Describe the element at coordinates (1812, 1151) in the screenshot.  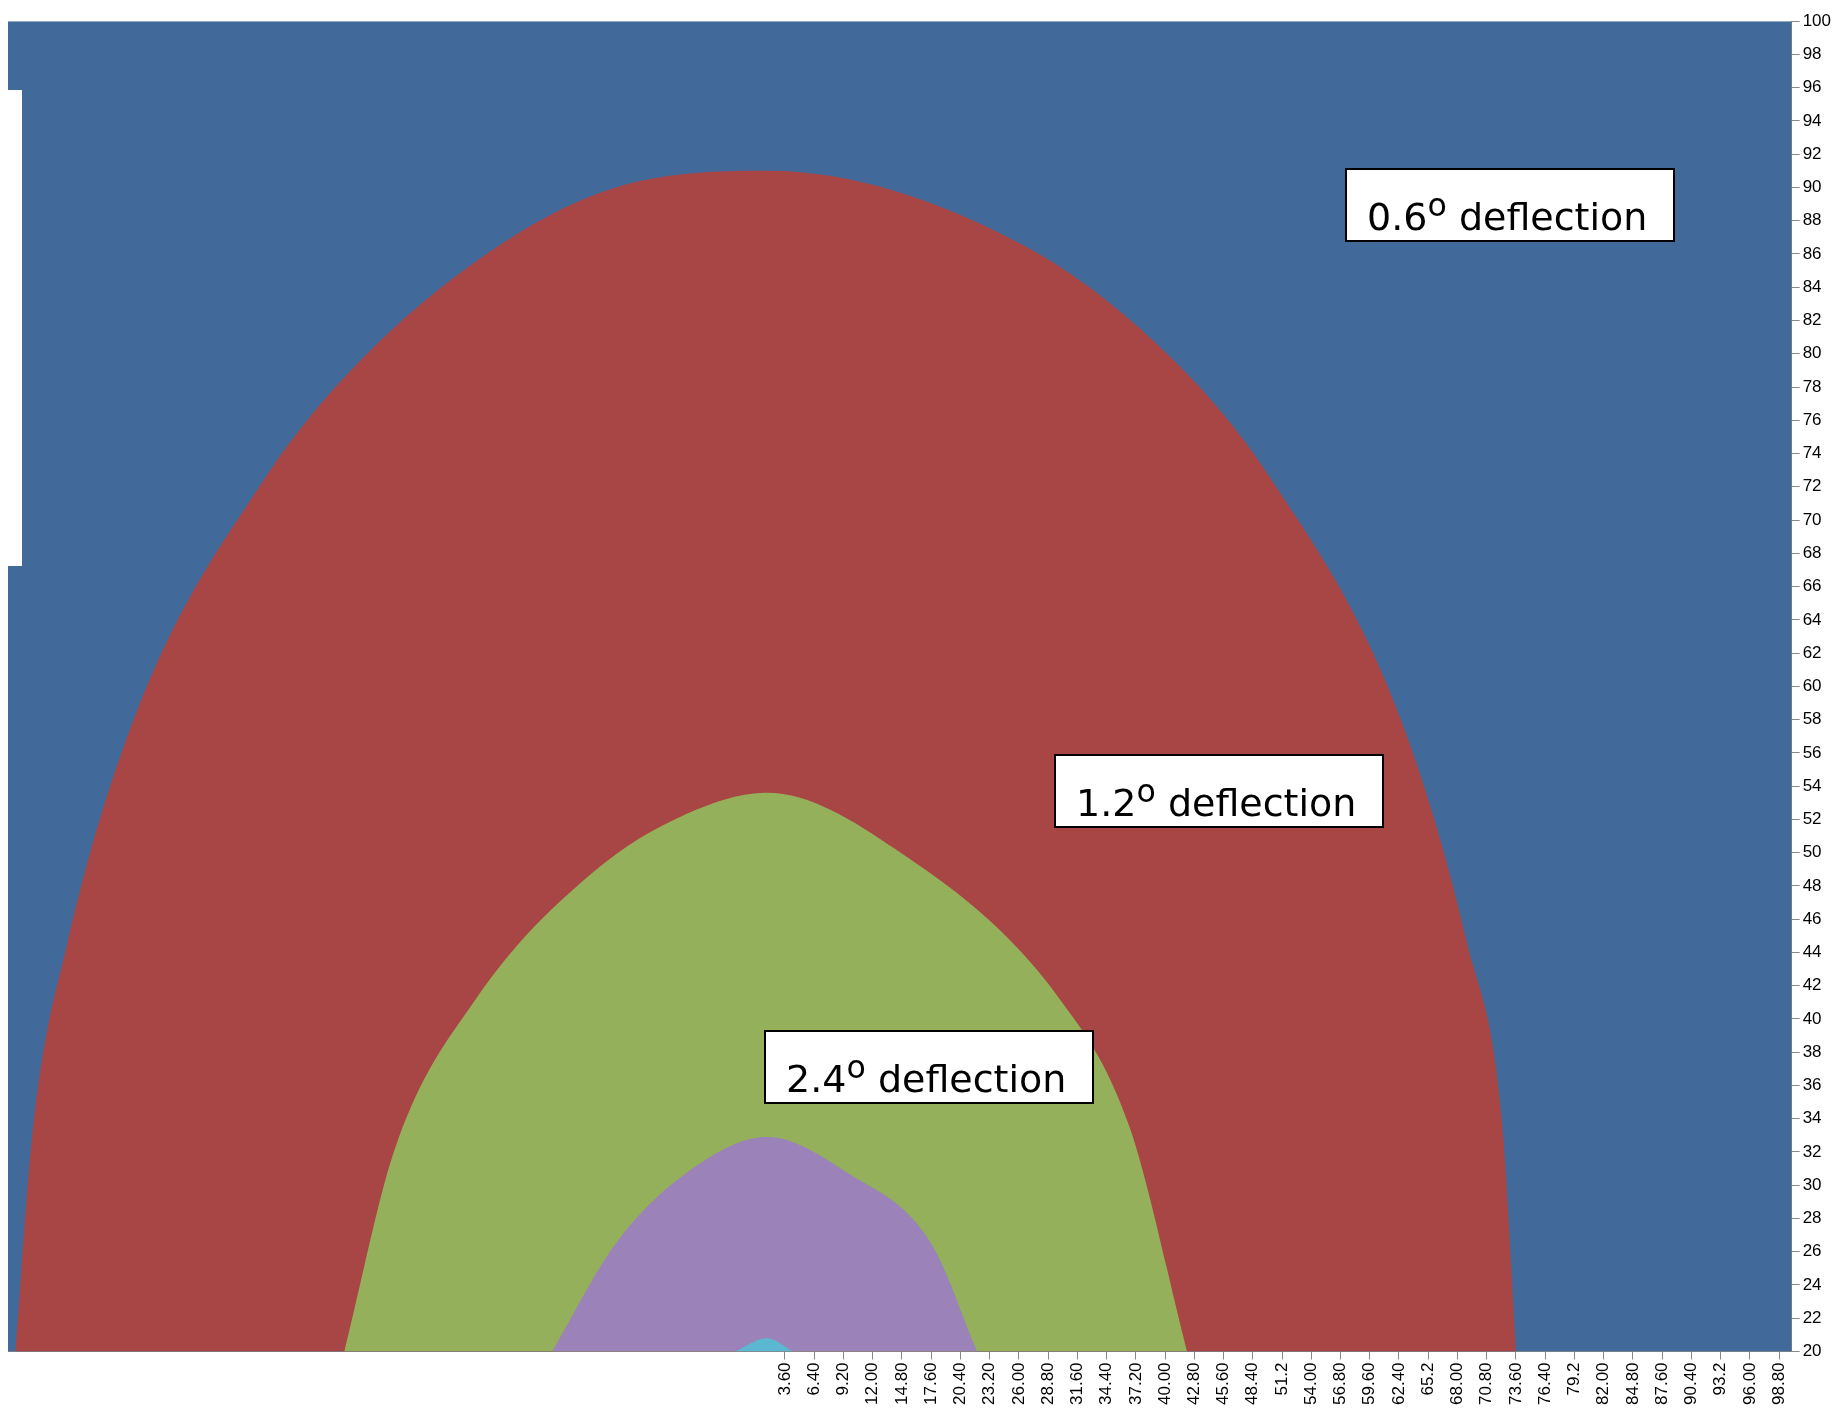
I see `y-tick-label: 32` at that location.